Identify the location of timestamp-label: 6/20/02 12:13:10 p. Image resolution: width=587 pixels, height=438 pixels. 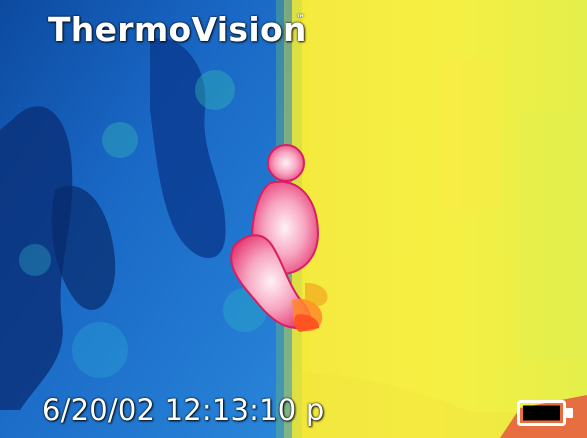
(183, 410).